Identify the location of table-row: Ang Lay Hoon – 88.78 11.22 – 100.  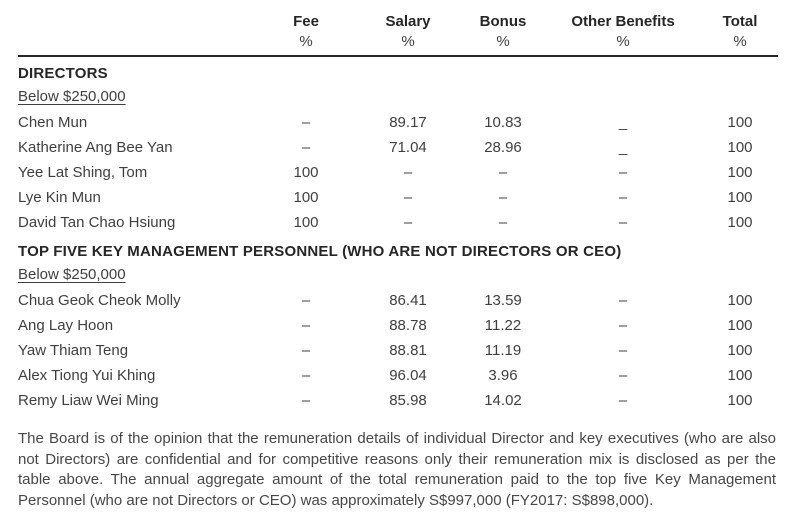
(398, 325).